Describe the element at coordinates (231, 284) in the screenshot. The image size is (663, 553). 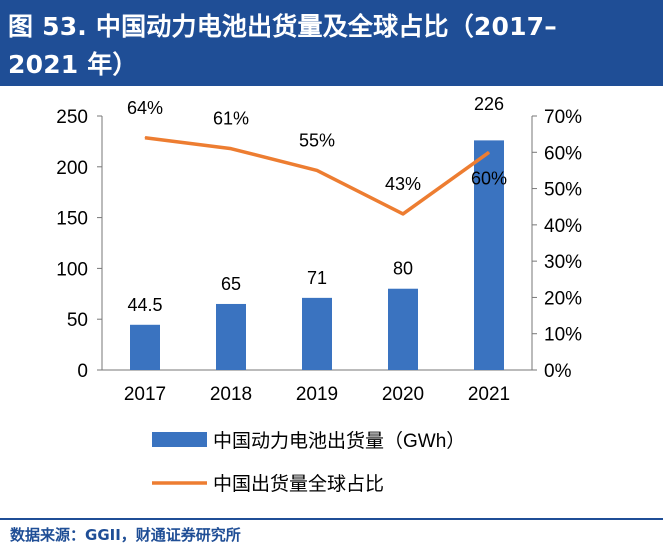
I see `bar-value-label: 65` at that location.